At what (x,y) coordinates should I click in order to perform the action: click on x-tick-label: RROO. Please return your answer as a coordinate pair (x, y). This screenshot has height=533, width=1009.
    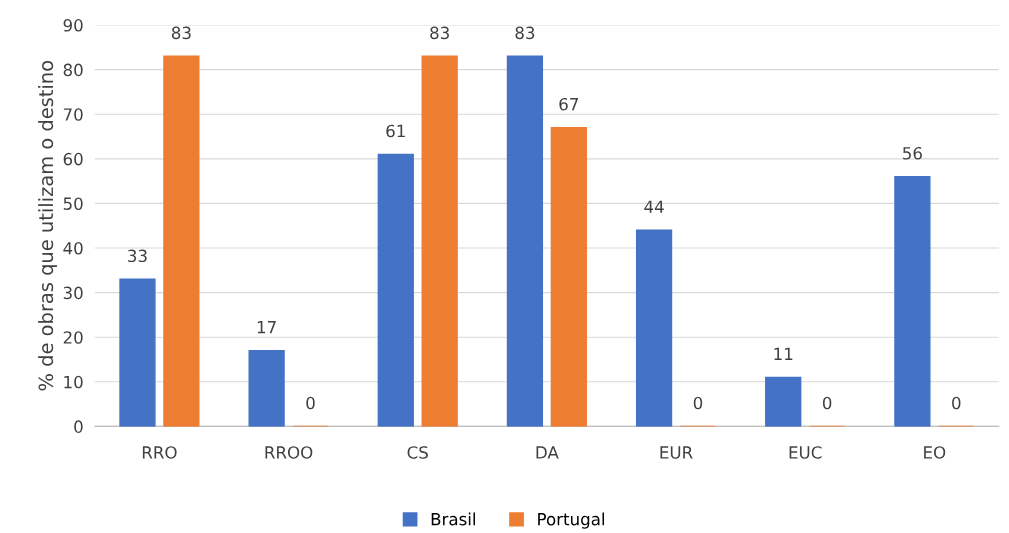
    Looking at the image, I should click on (289, 452).